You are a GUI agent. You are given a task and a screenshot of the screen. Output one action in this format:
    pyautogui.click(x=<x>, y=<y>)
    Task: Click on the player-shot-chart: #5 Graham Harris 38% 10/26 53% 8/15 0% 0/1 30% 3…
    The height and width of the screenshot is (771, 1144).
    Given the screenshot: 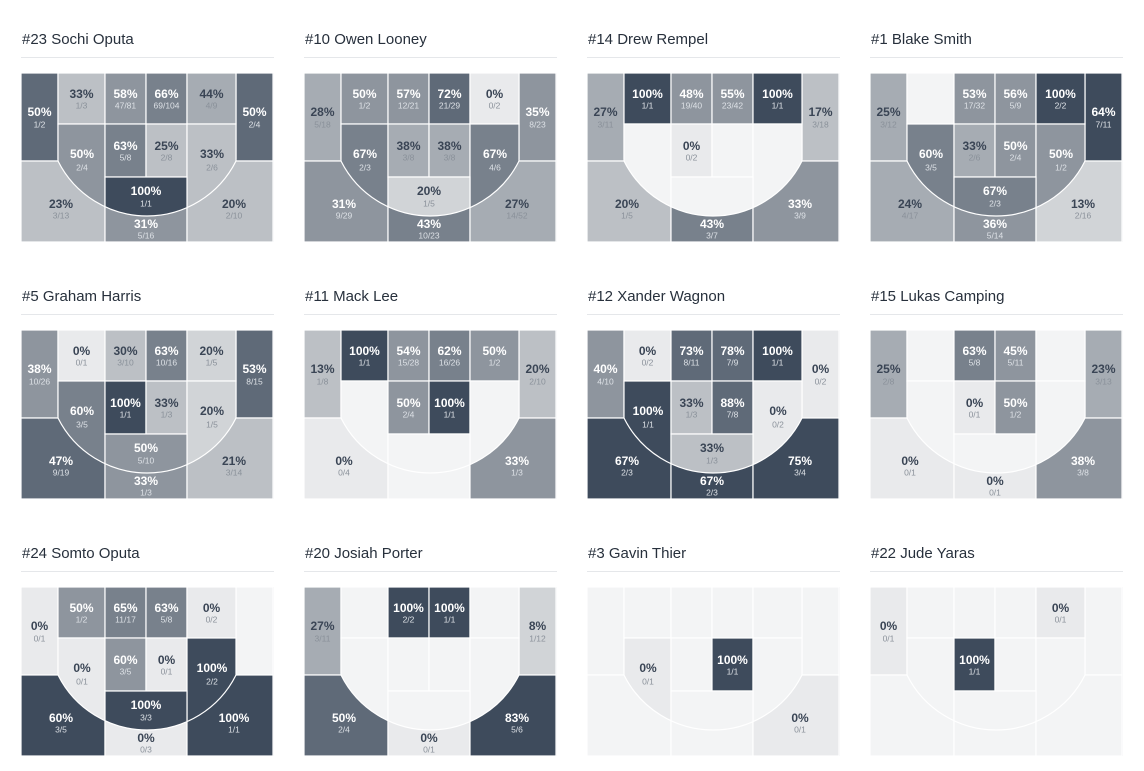 What is the action you would take?
    pyautogui.click(x=147, y=378)
    